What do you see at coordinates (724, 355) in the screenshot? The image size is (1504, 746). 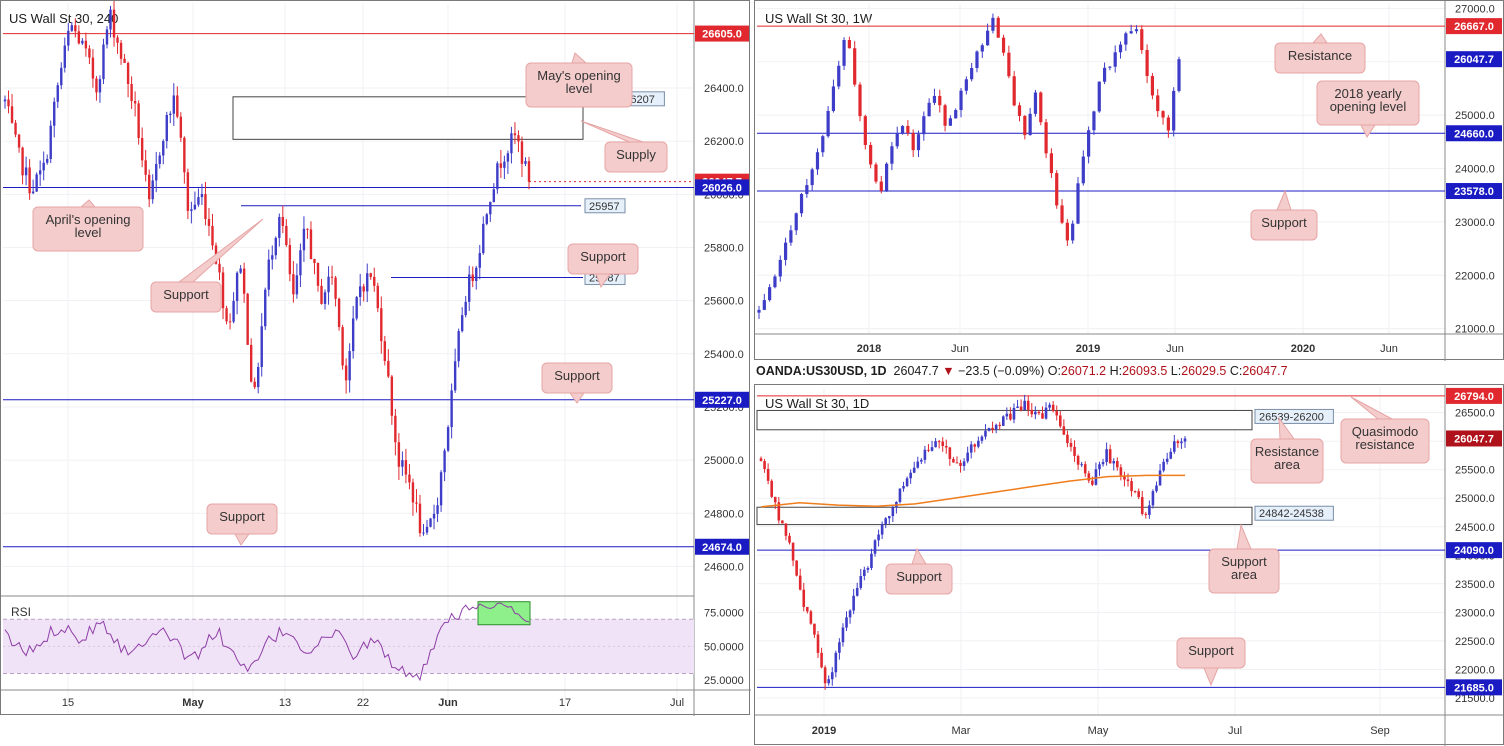 I see `y-tick-label: 25400.0` at bounding box center [724, 355].